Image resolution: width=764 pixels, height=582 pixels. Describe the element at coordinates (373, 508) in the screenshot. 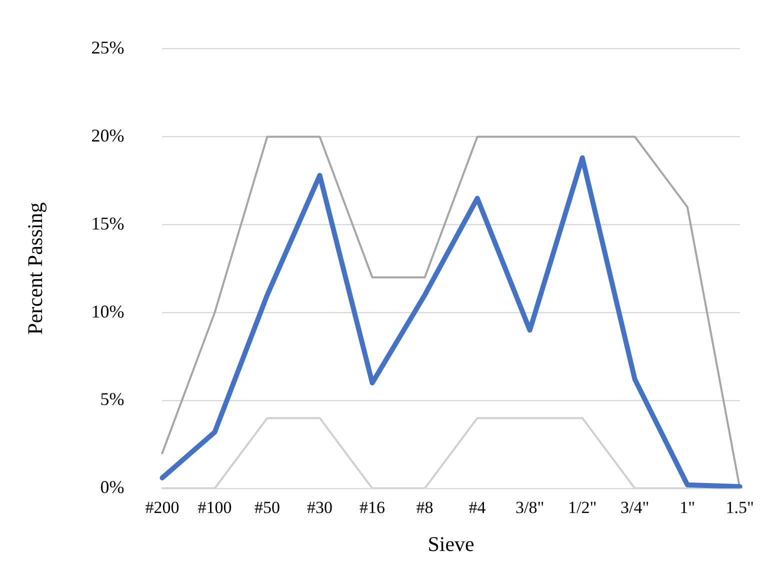

I see `x-tick-label: #16` at that location.